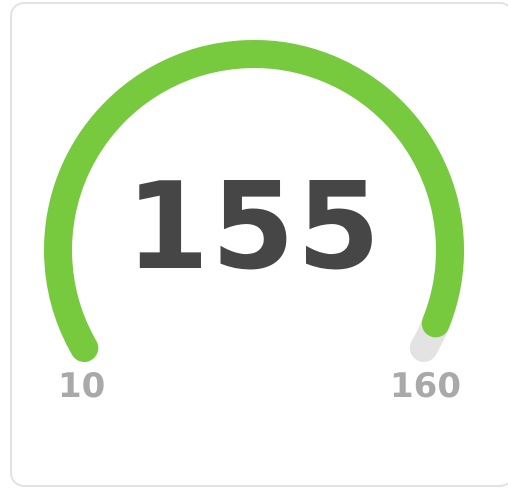 This screenshot has height=496, width=508. Describe the element at coordinates (82, 386) in the screenshot. I see `gauge-min-label: 10` at that location.